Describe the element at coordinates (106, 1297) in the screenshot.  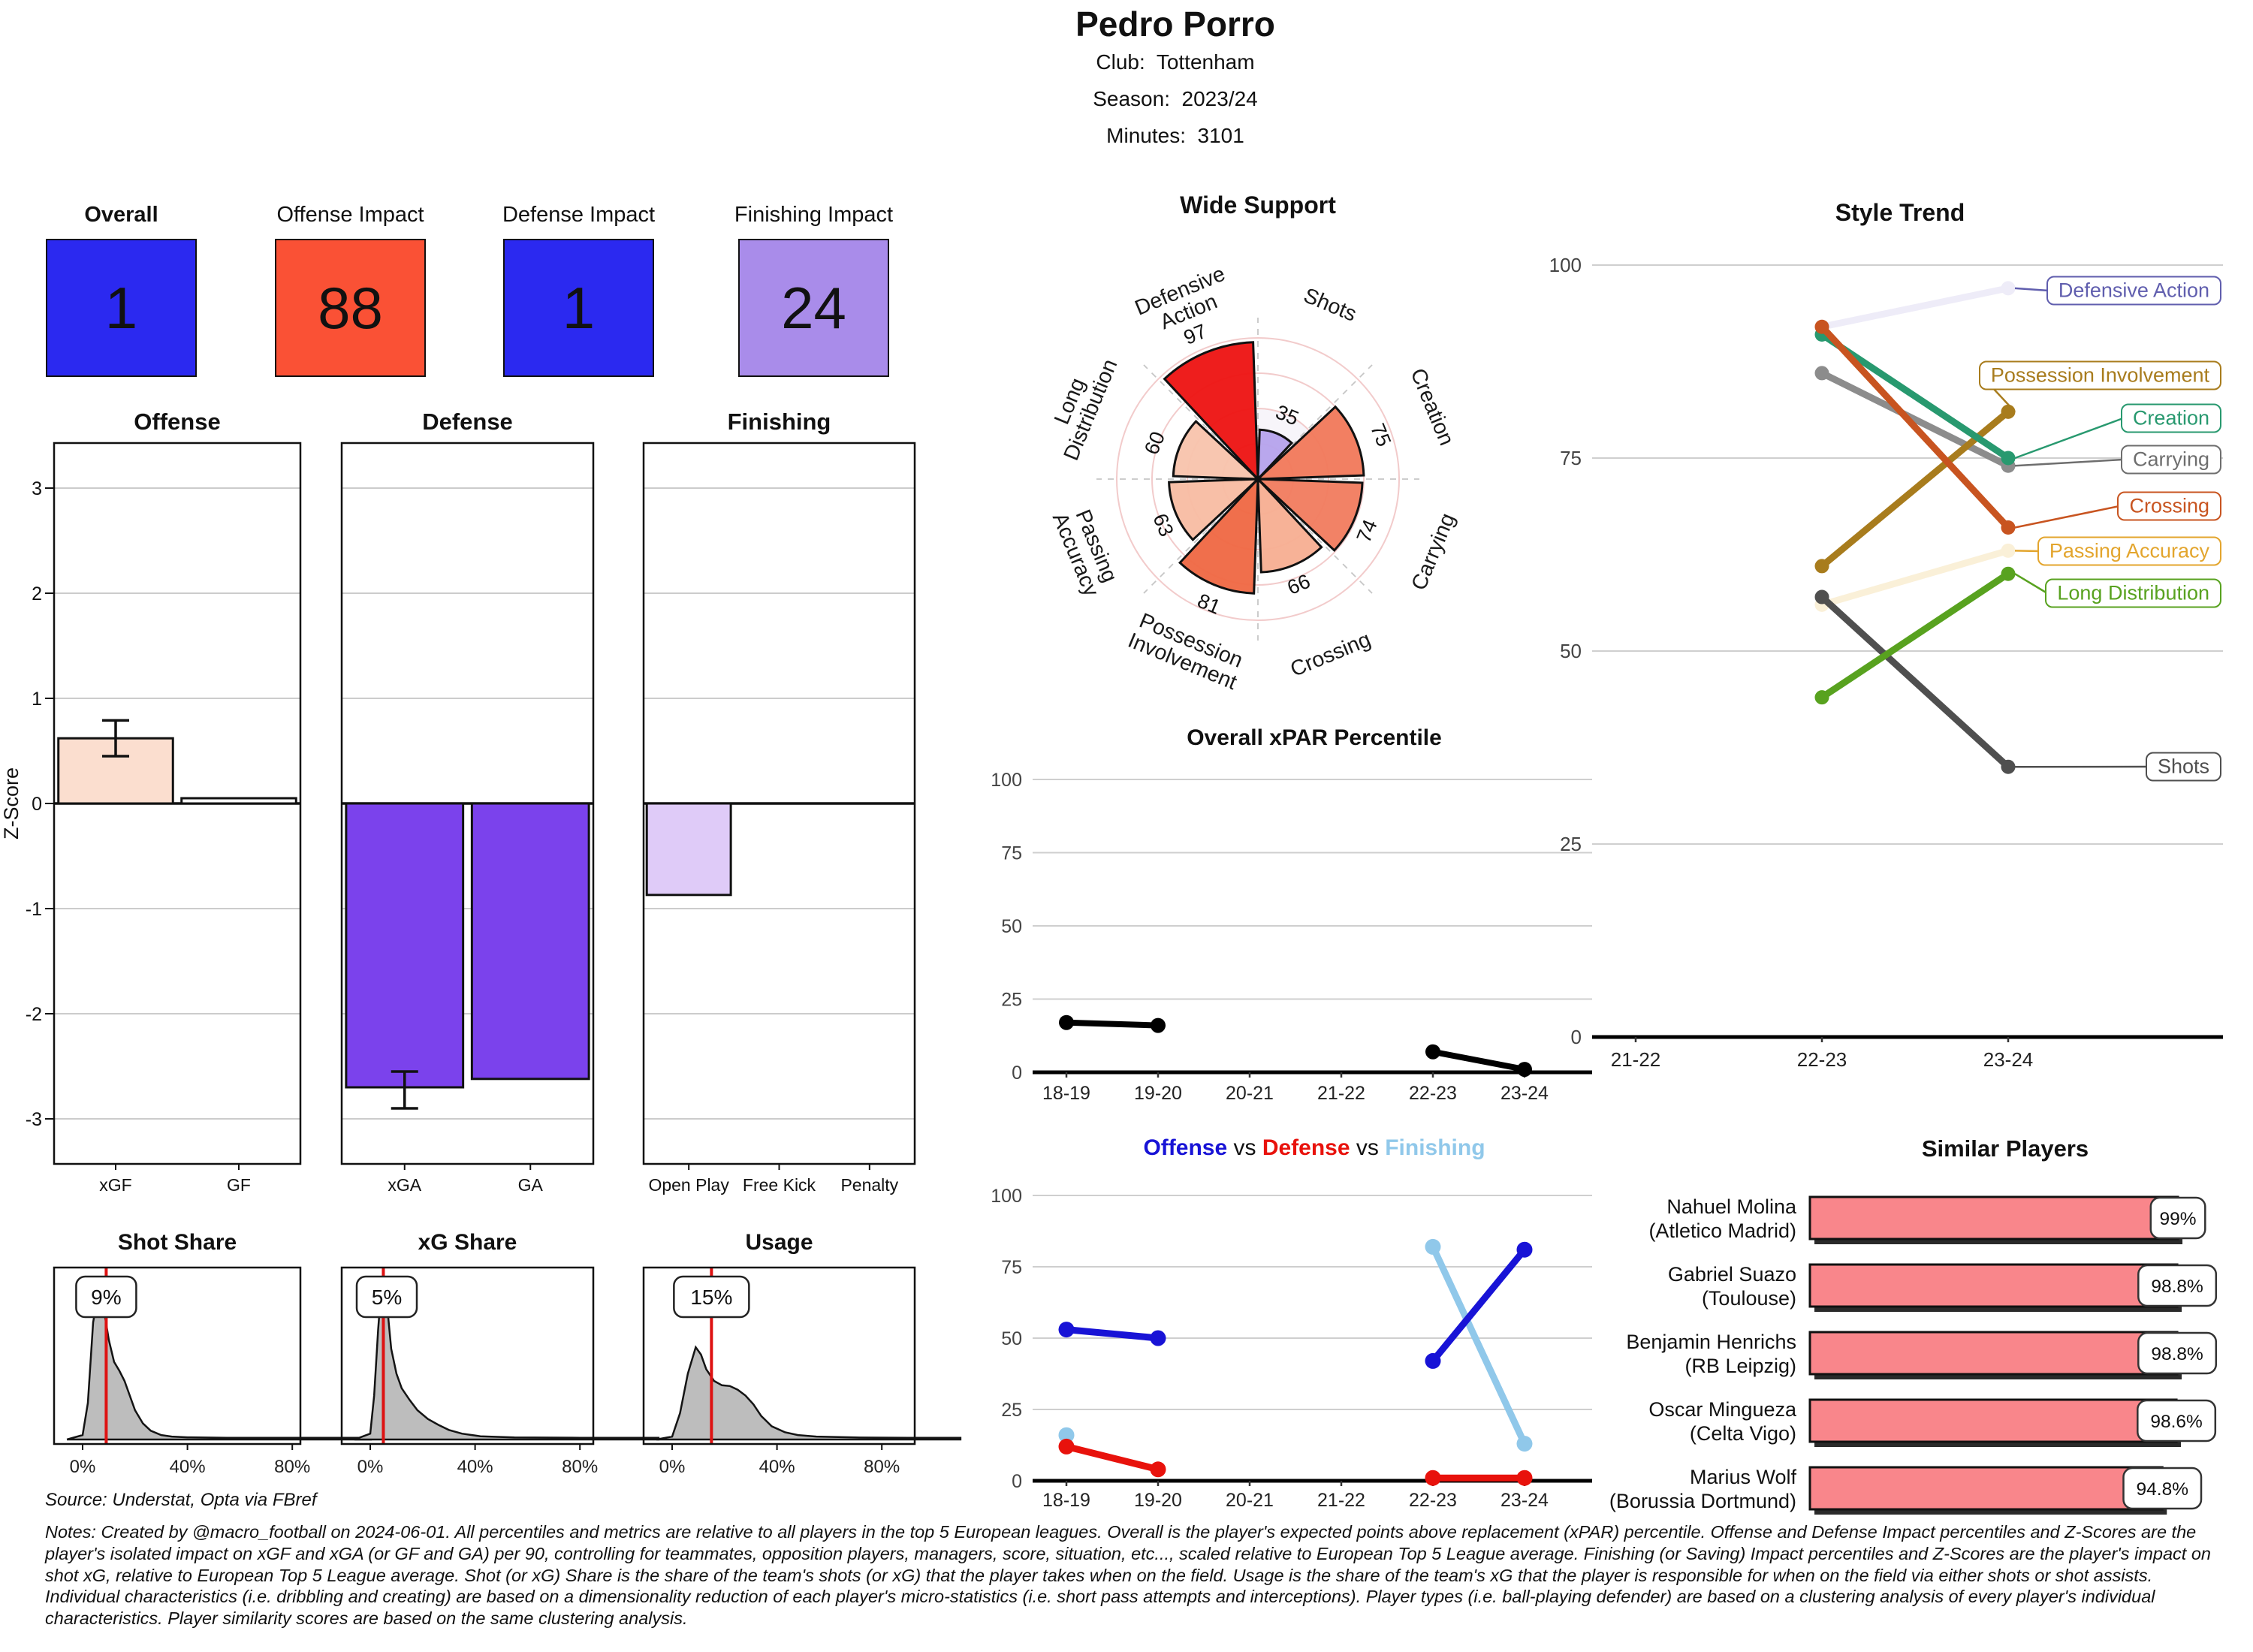
I see `marker-value: 9%` at that location.